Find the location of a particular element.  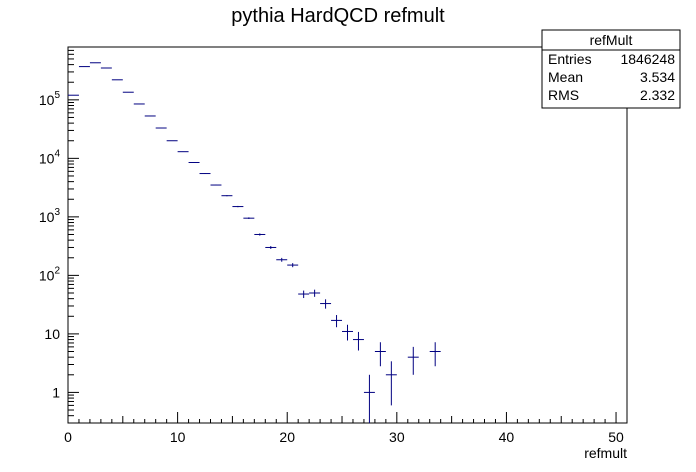

stats-value: 3.534 is located at coordinates (657, 77).